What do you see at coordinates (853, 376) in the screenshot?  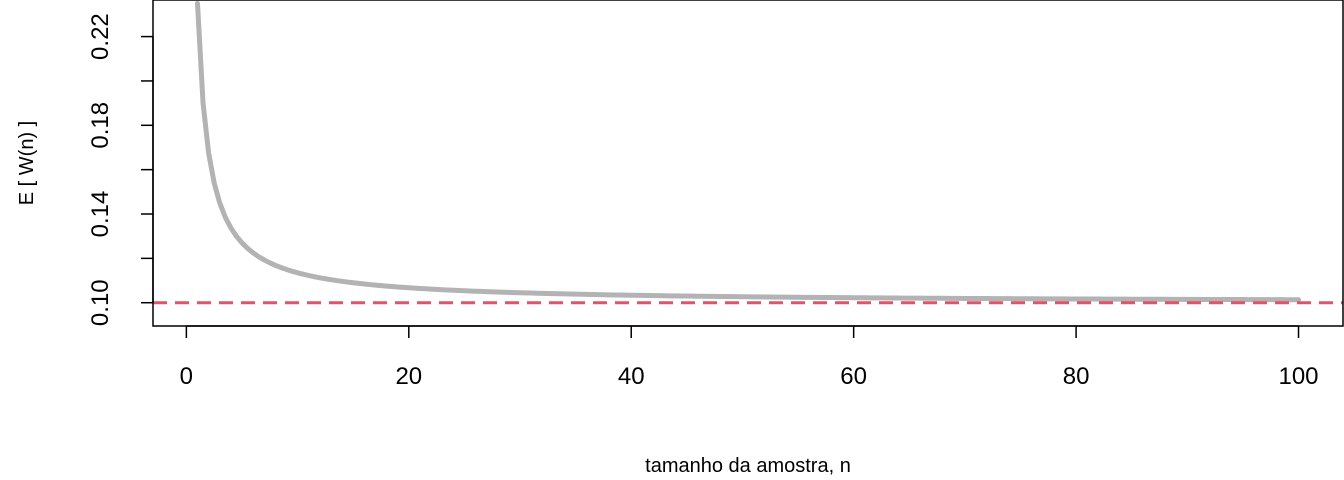 I see `x-tick-label: 60` at bounding box center [853, 376].